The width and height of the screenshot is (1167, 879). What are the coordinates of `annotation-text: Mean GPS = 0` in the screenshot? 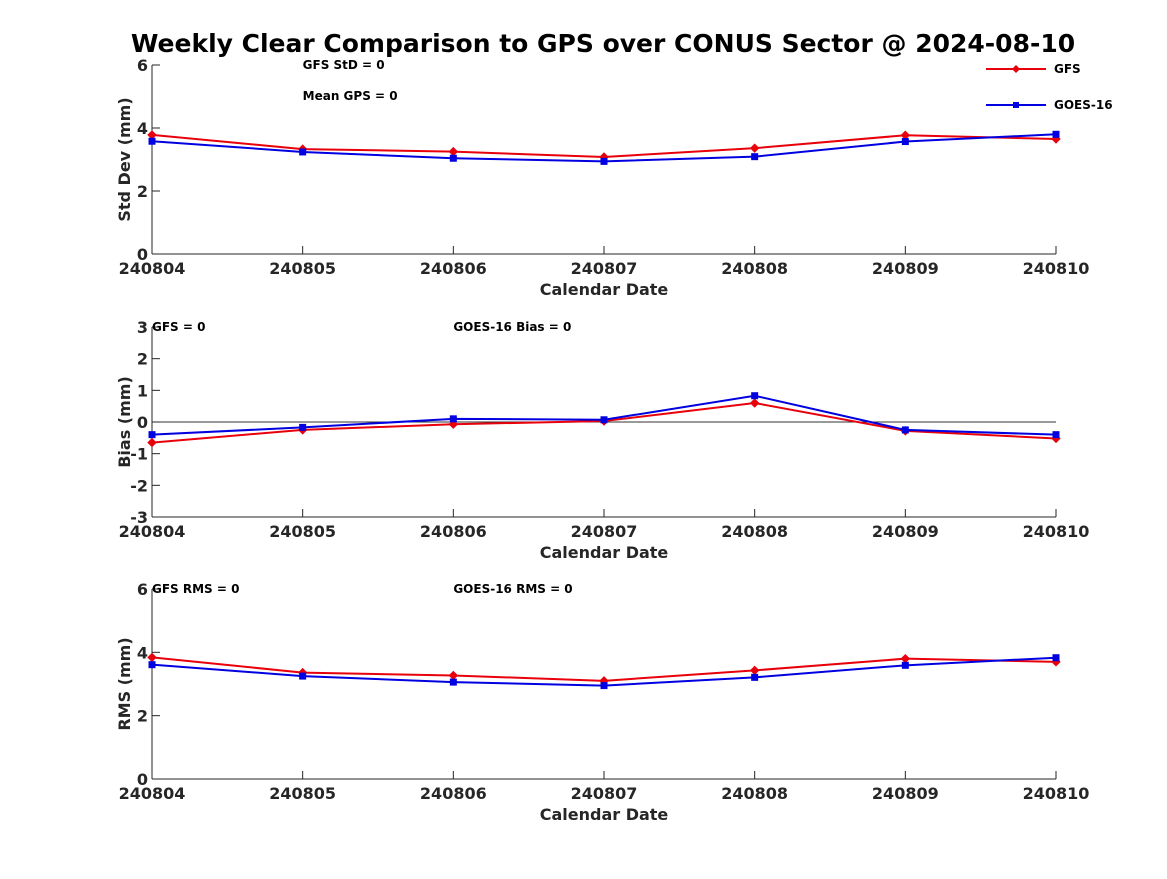 It's located at (350, 96).